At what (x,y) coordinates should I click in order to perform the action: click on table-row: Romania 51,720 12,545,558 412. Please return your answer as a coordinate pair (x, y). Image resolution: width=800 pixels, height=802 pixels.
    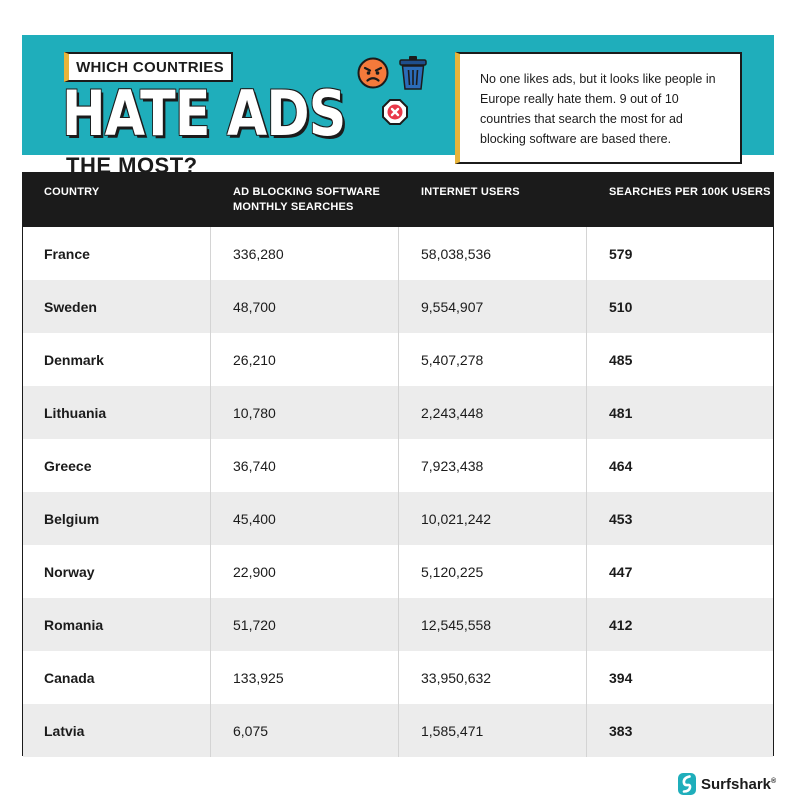
    Looking at the image, I should click on (398, 624).